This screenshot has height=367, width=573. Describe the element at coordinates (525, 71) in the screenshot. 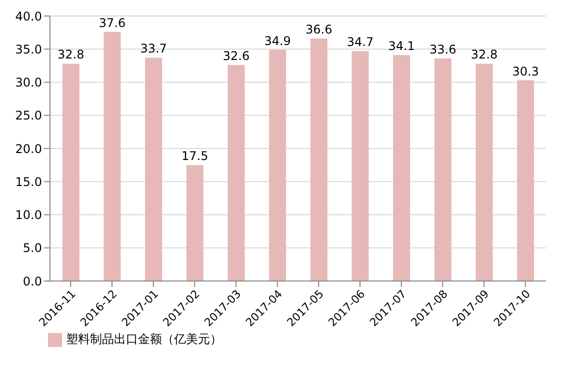

I see `data-label: 30.3` at that location.